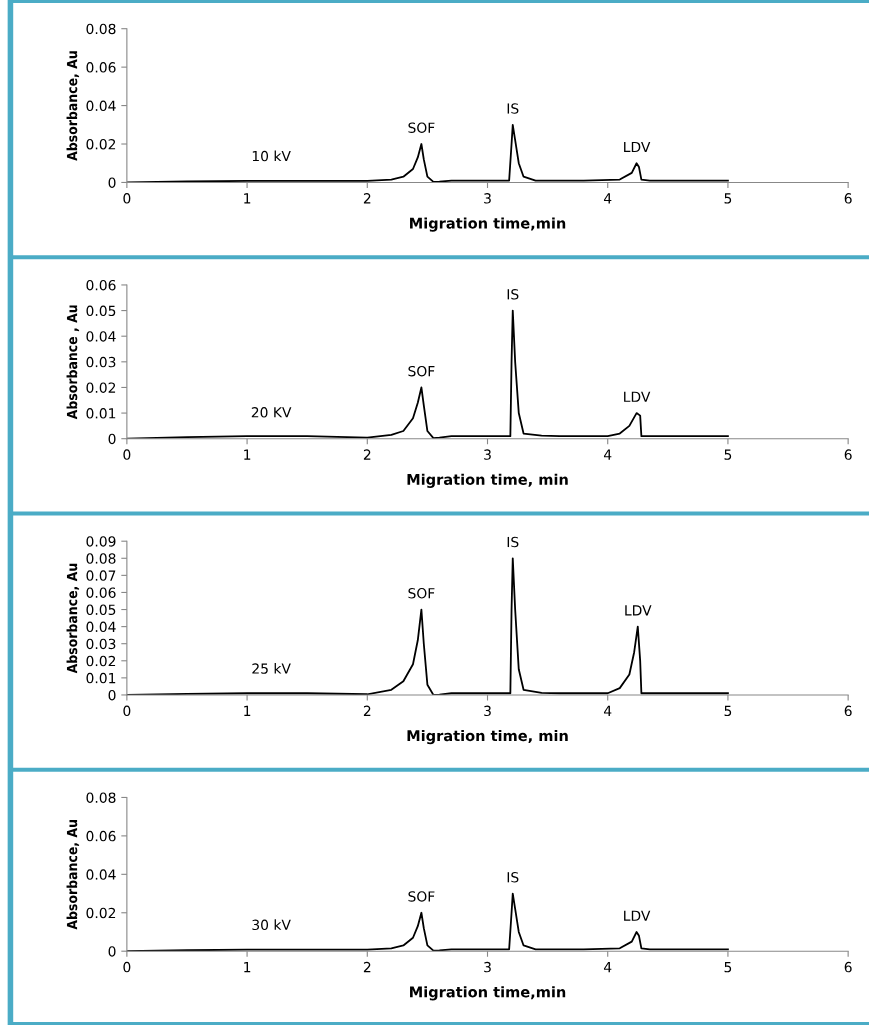 This screenshot has width=869, height=1025. What do you see at coordinates (271, 412) in the screenshot?
I see `annotation: 20 KV` at bounding box center [271, 412].